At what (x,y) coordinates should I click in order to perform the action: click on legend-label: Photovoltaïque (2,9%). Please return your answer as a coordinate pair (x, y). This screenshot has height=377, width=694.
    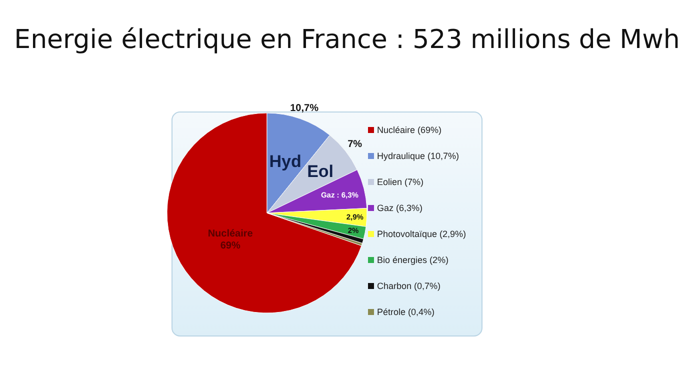
    Looking at the image, I should click on (421, 234).